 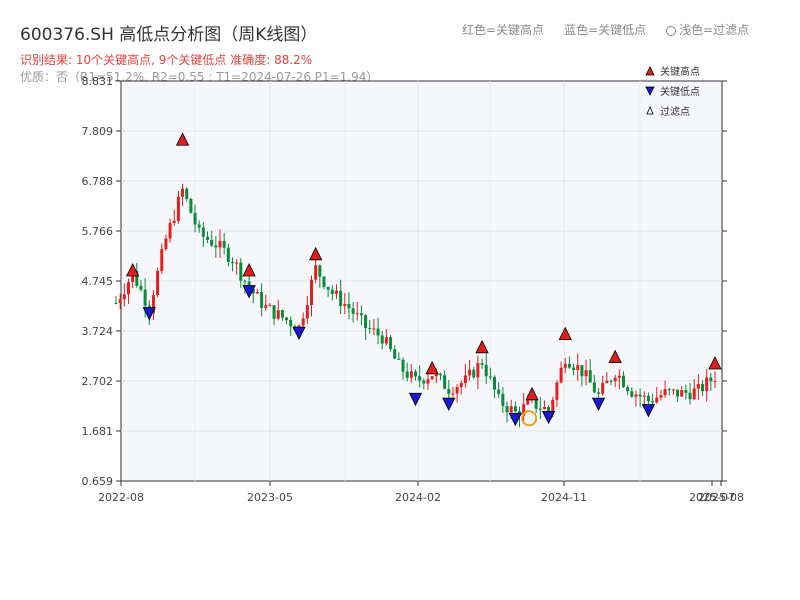 I want to click on y-tick-label: 0.659, so click(x=98, y=481).